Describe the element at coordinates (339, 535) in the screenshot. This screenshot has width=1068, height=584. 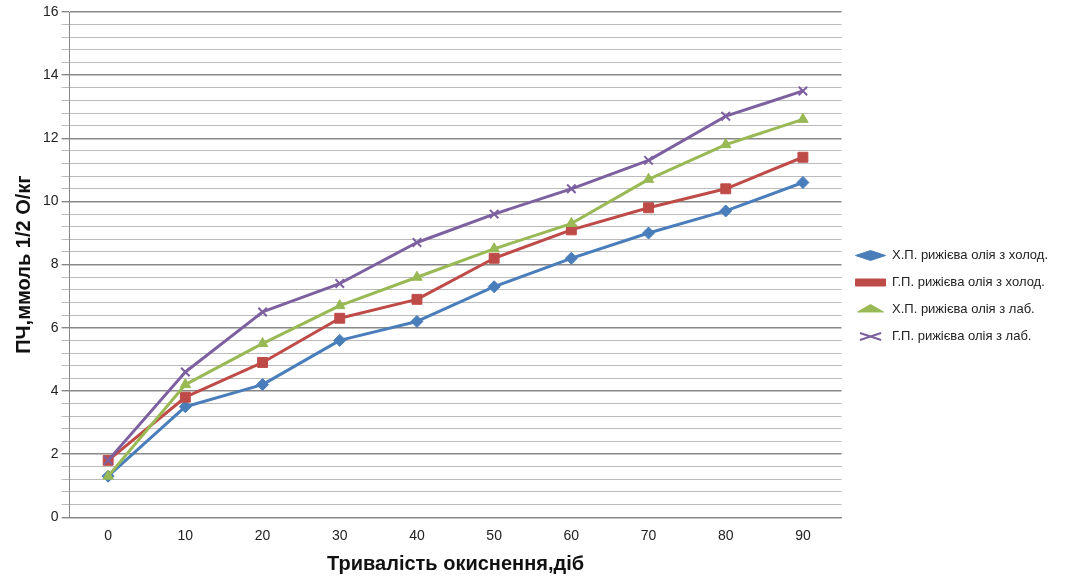
I see `x-tick-label: 30` at that location.